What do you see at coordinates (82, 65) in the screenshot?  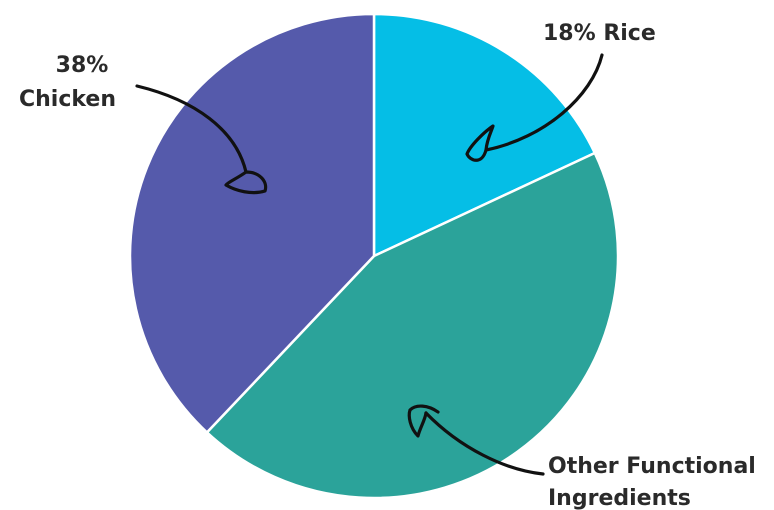 I see `chicken-callout-line-1: 38%` at bounding box center [82, 65].